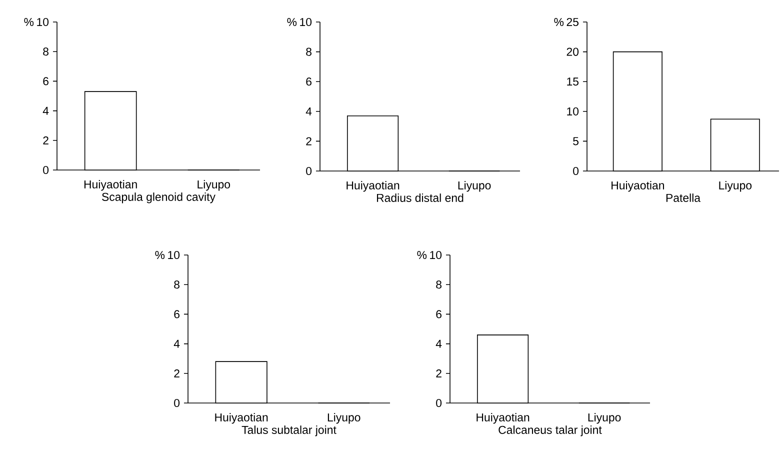 Image resolution: width=780 pixels, height=460 pixels. Describe the element at coordinates (159, 198) in the screenshot. I see `x-axis-title: Scapula glenoid cavity` at that location.